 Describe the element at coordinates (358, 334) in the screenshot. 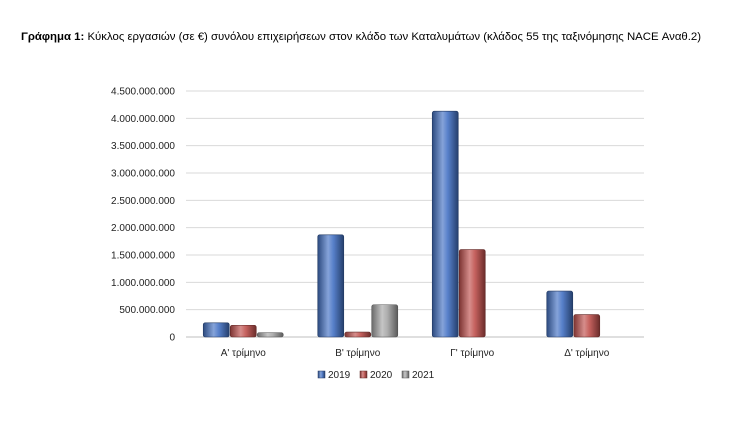

I see `bar-2020-q2` at that location.